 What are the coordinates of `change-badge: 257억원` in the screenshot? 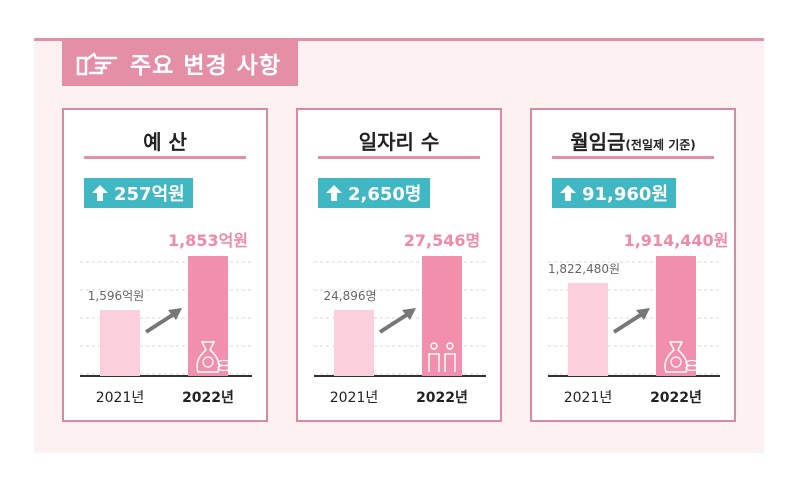 It's located at (138, 193).